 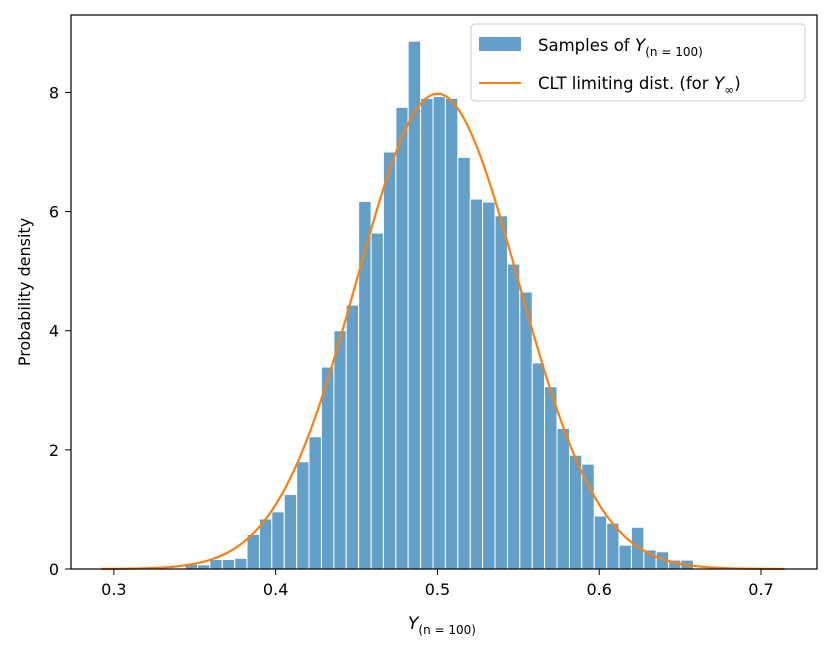 I want to click on x-axis-ticks: 0.3 0.4 0.5 0.6 0.7, so click(x=437, y=584).